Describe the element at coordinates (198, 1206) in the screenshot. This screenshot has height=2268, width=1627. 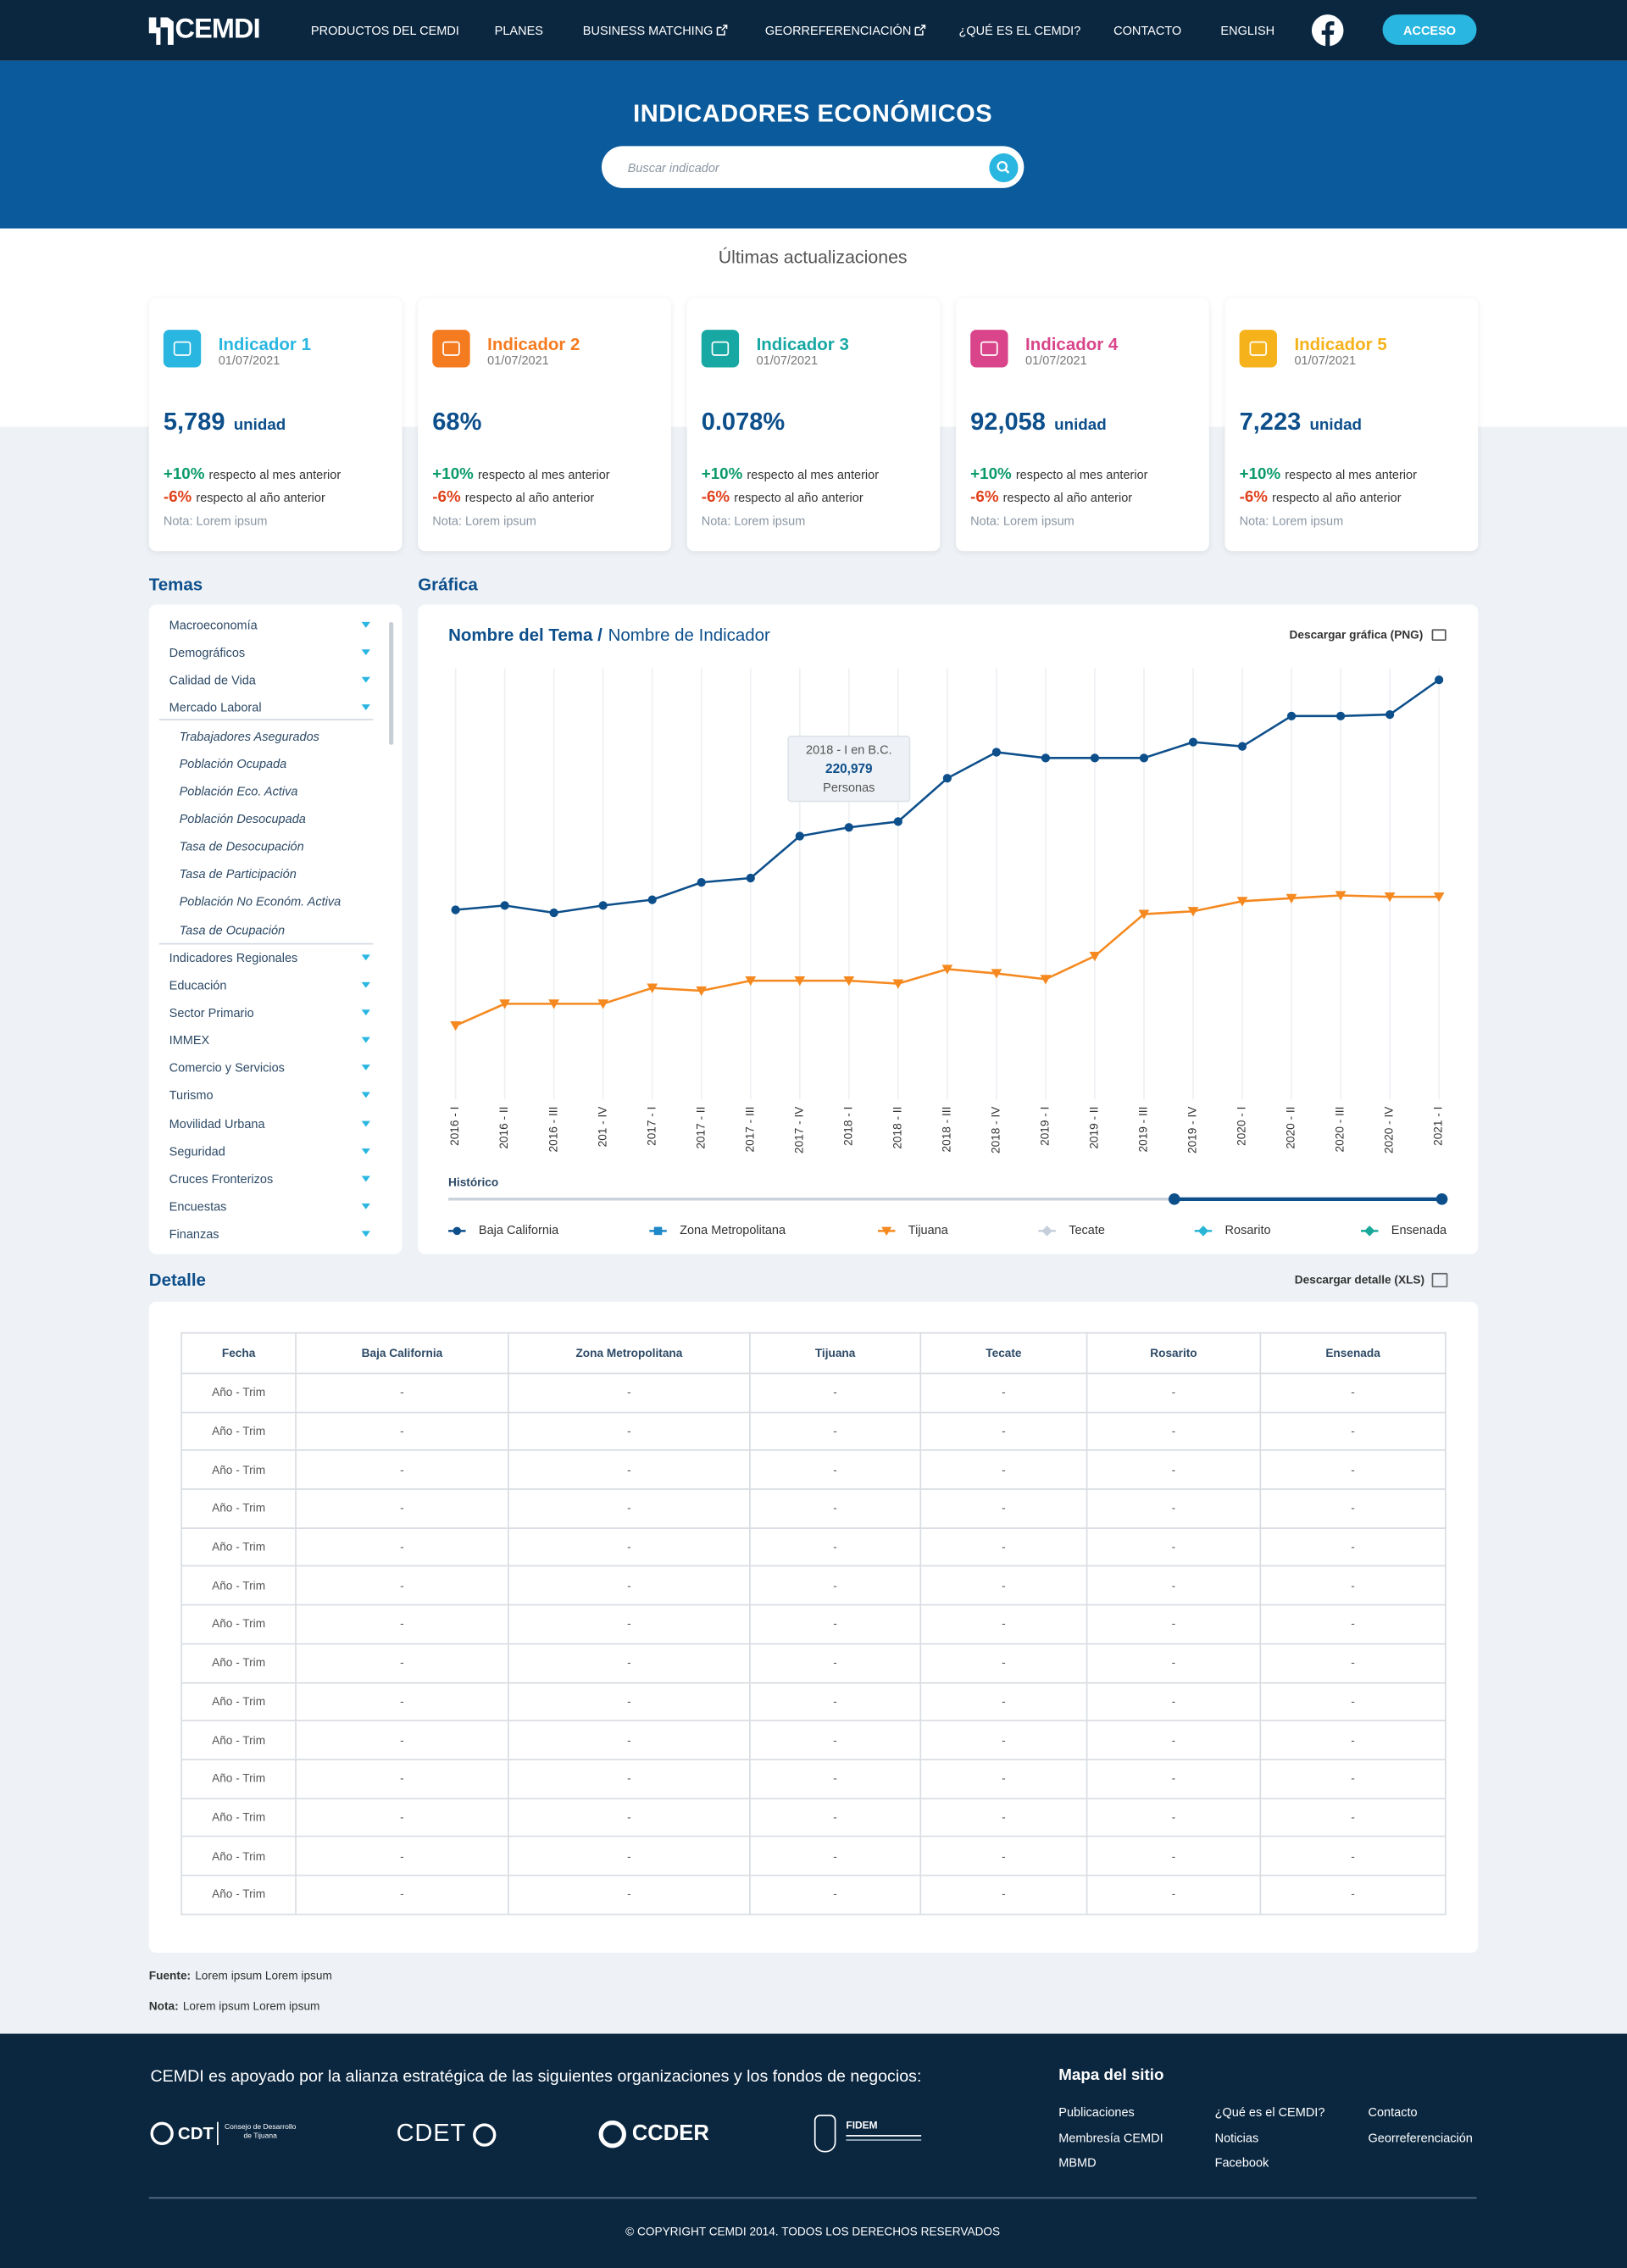
I see `topic-item: Encuestas` at that location.